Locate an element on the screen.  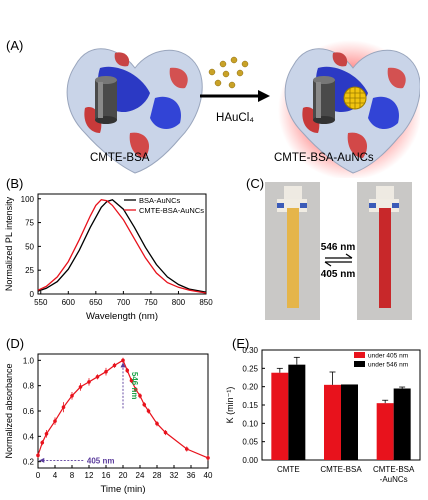
y-tick-label: 1.0 is located at coordinates (29, 360).